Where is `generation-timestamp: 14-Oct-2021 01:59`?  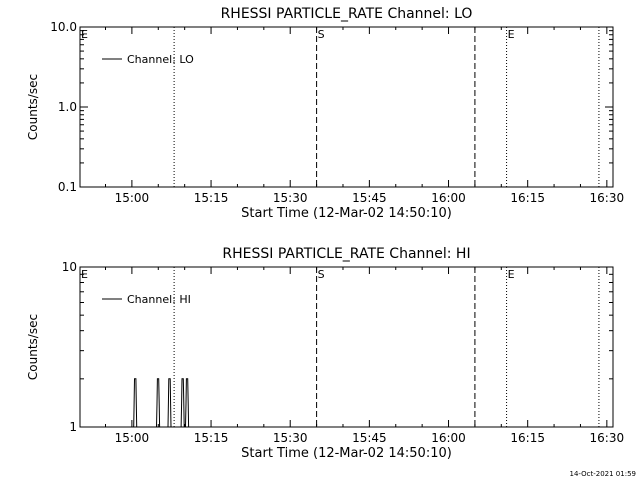 generation-timestamp: 14-Oct-2021 01:59 is located at coordinates (603, 474).